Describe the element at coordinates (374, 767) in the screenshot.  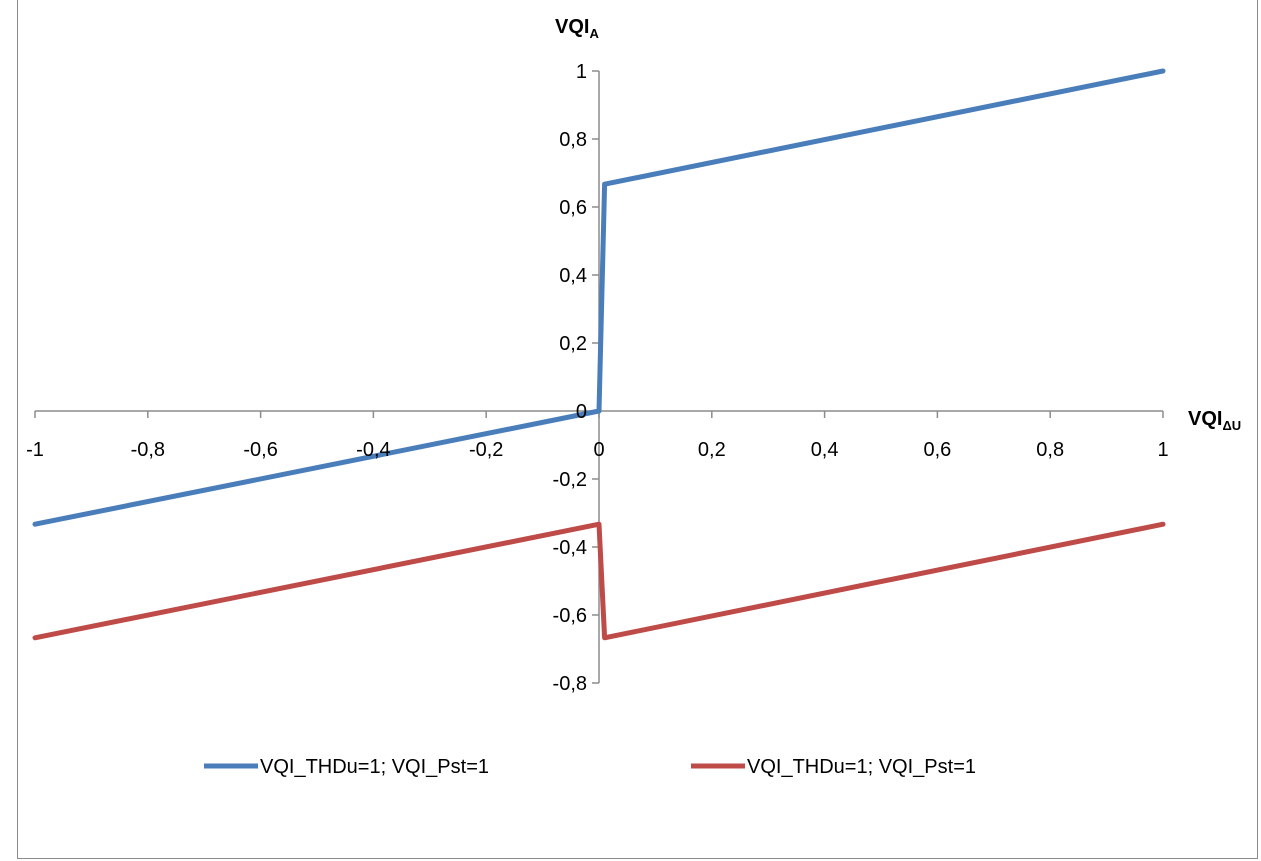
I see `legend-label-1: VQI_THDu=1; VQI_Pst=1` at that location.